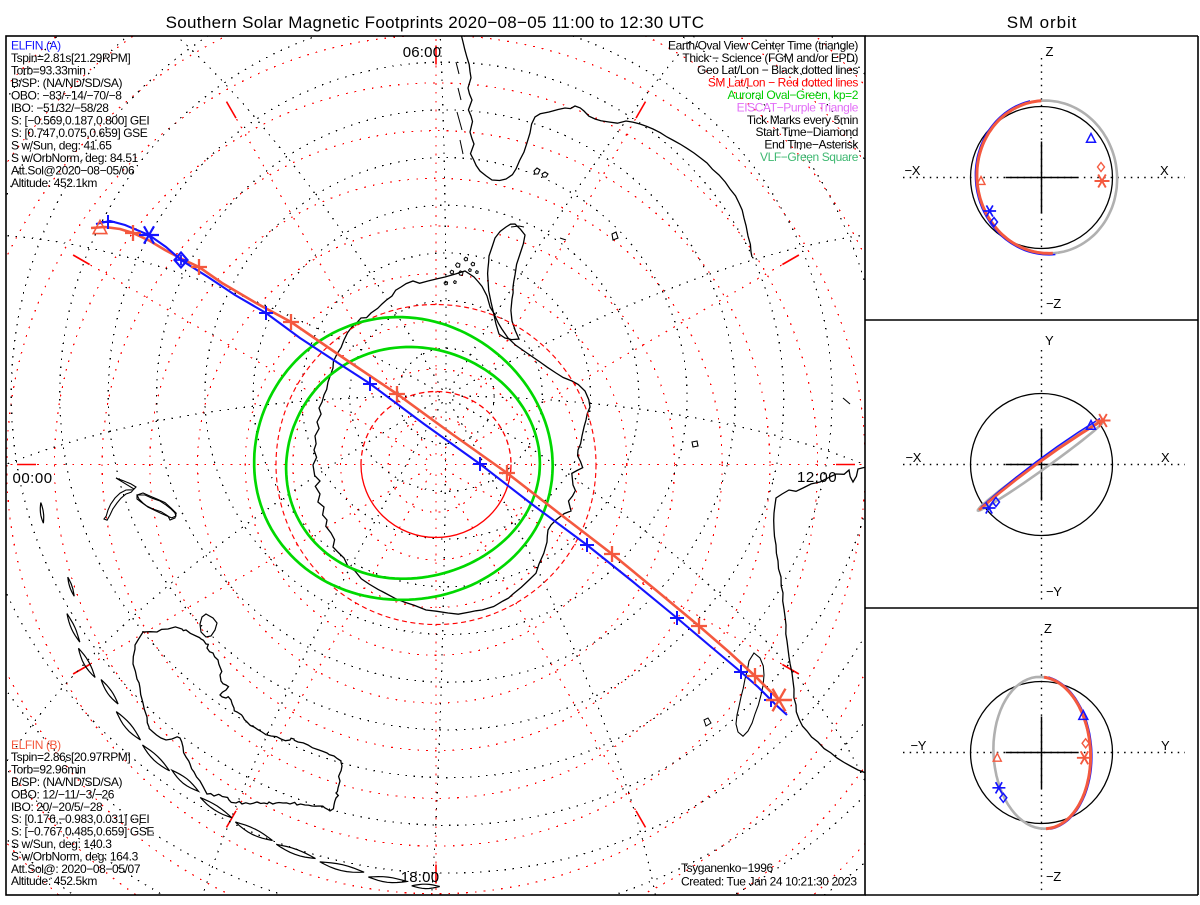  What do you see at coordinates (798, 107) in the screenshot?
I see `svg-text: EISCAT−Purple Triangle` at bounding box center [798, 107].